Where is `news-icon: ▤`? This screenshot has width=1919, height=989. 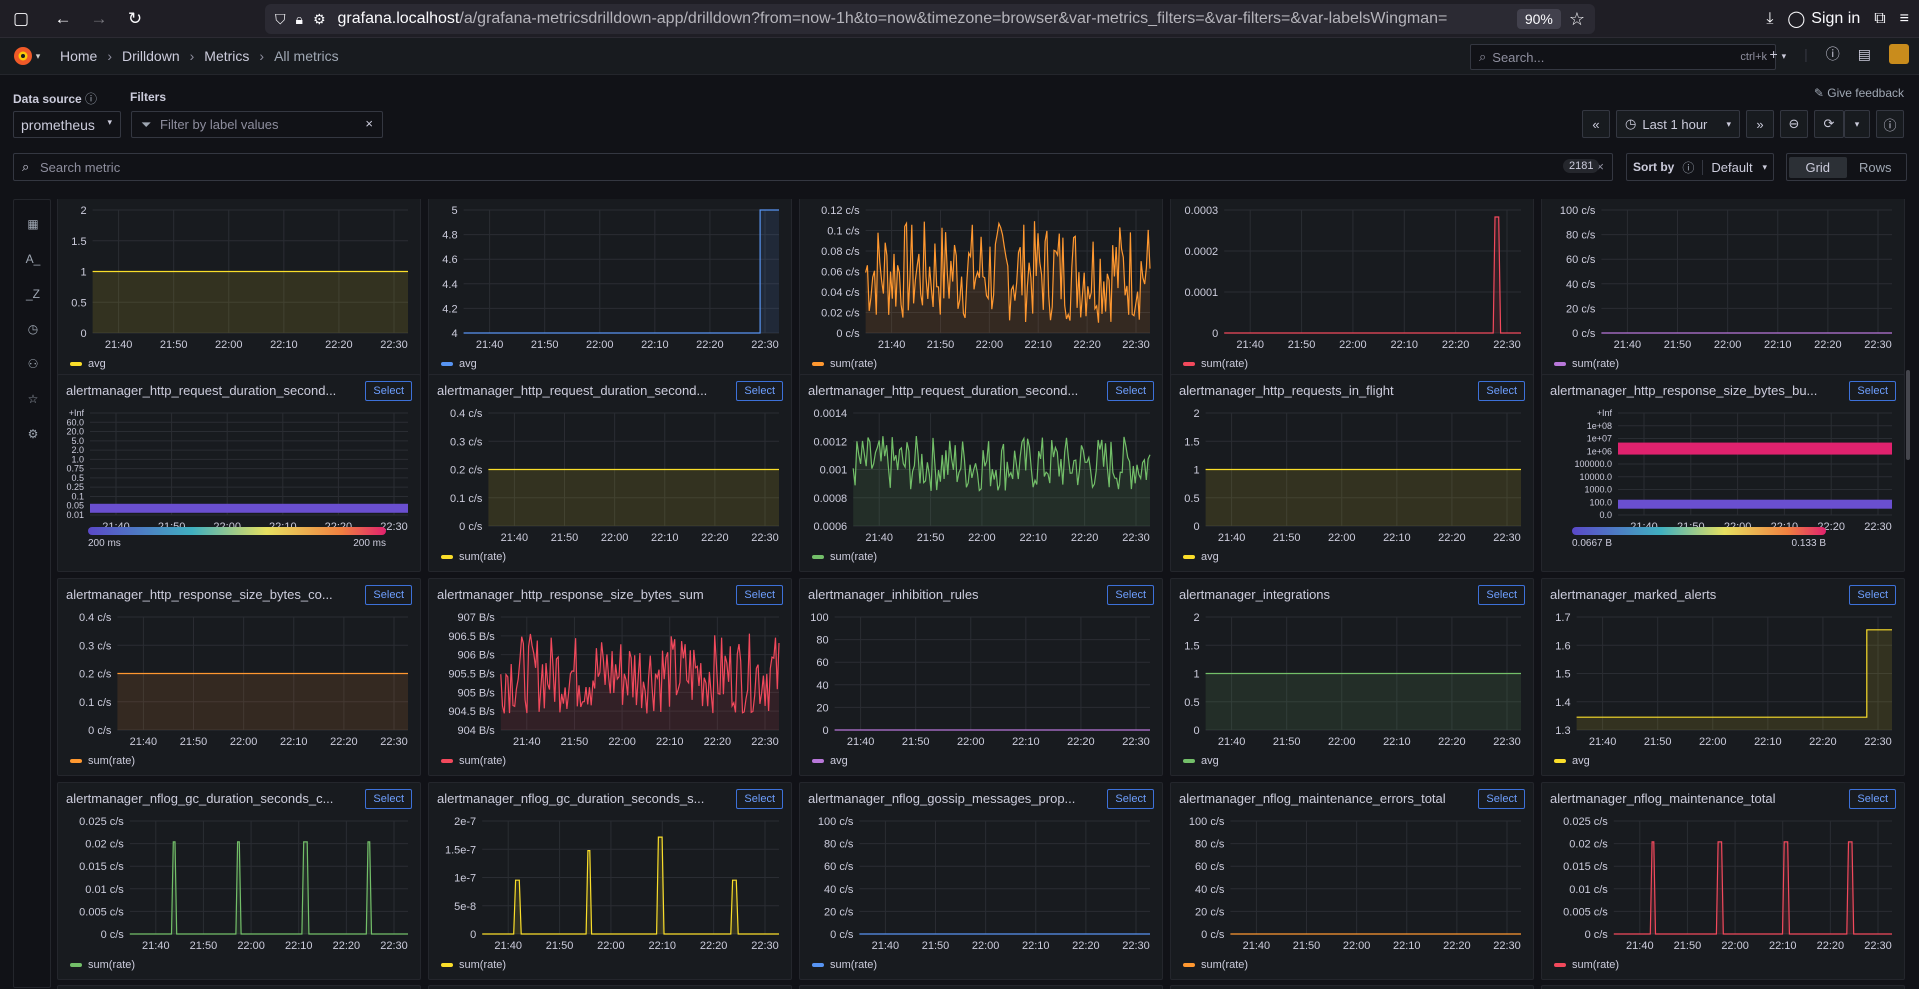
news-icon: ▤ is located at coordinates (1864, 53).